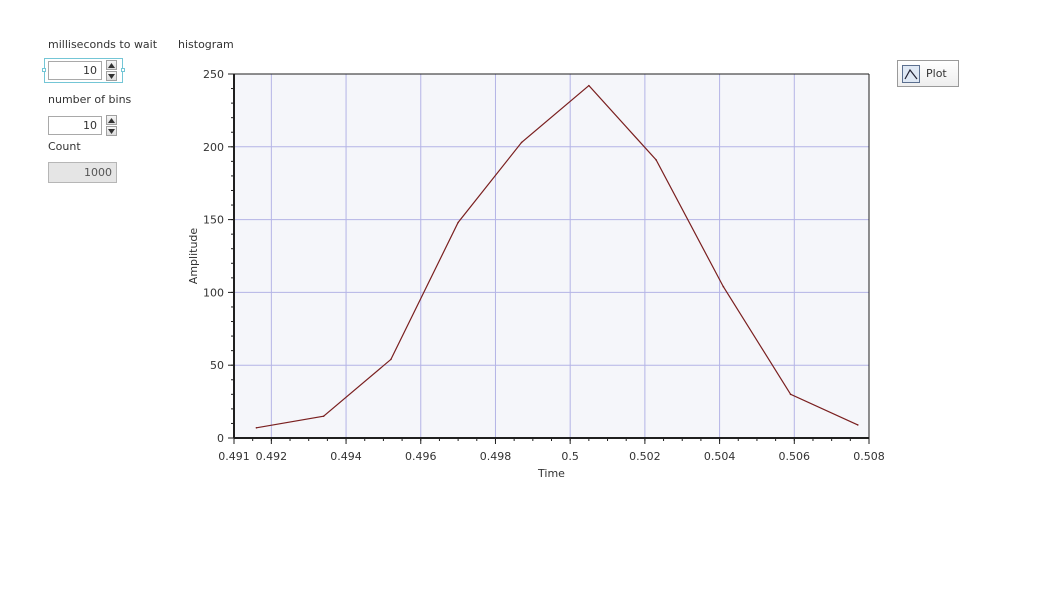 Image resolution: width=1053 pixels, height=597 pixels. What do you see at coordinates (220, 438) in the screenshot?
I see `y-tick-label: 0` at bounding box center [220, 438].